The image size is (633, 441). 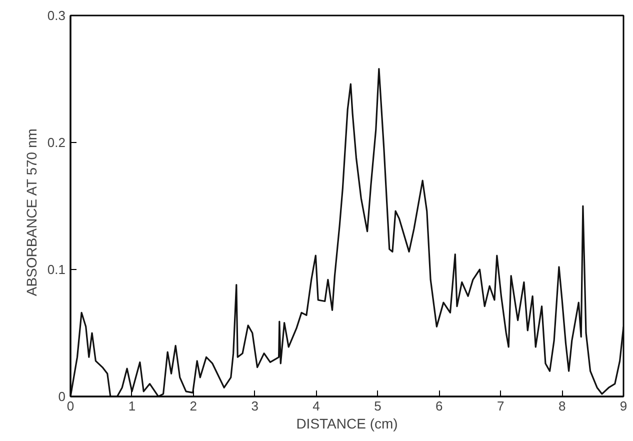 I want to click on x-tick-label: 9, so click(x=624, y=406).